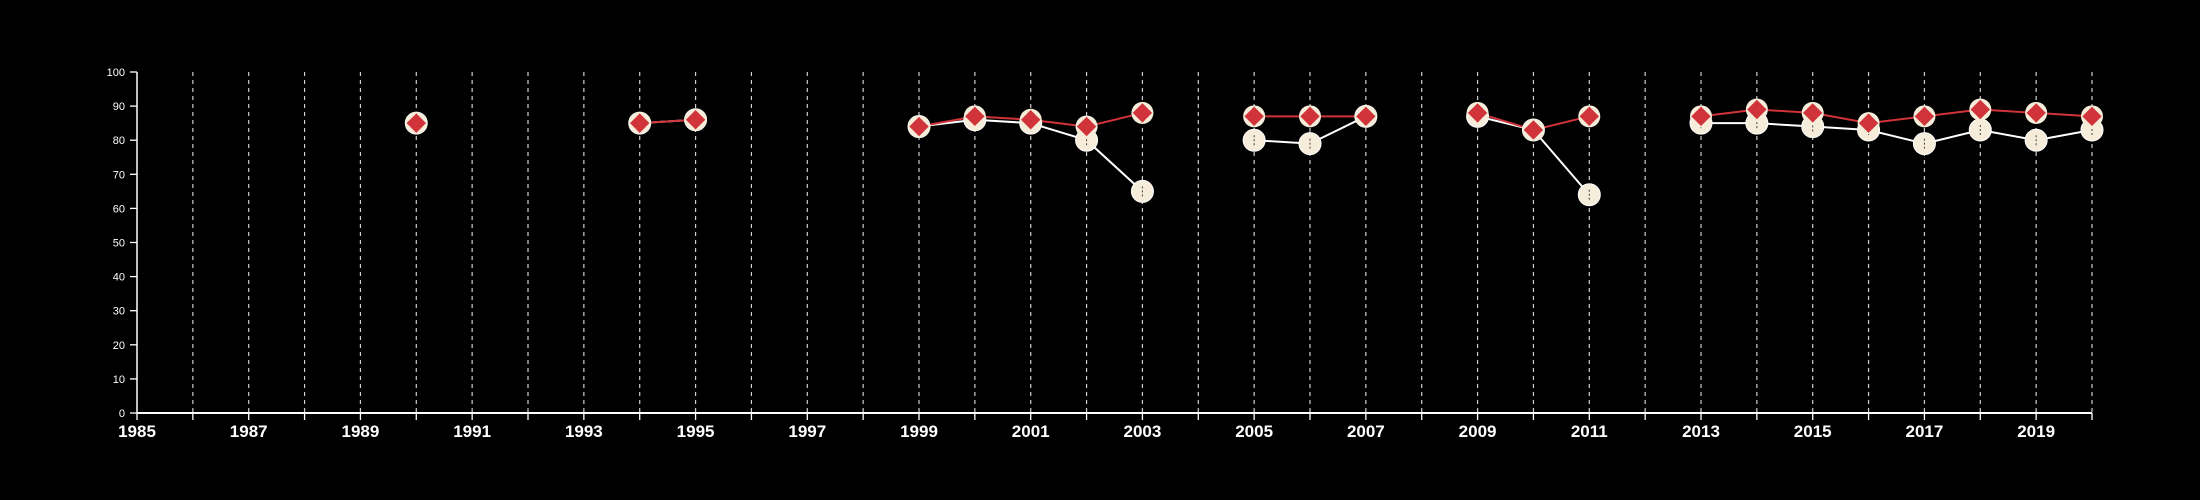 The width and height of the screenshot is (2200, 500). I want to click on y-tick-label: 10, so click(119, 380).